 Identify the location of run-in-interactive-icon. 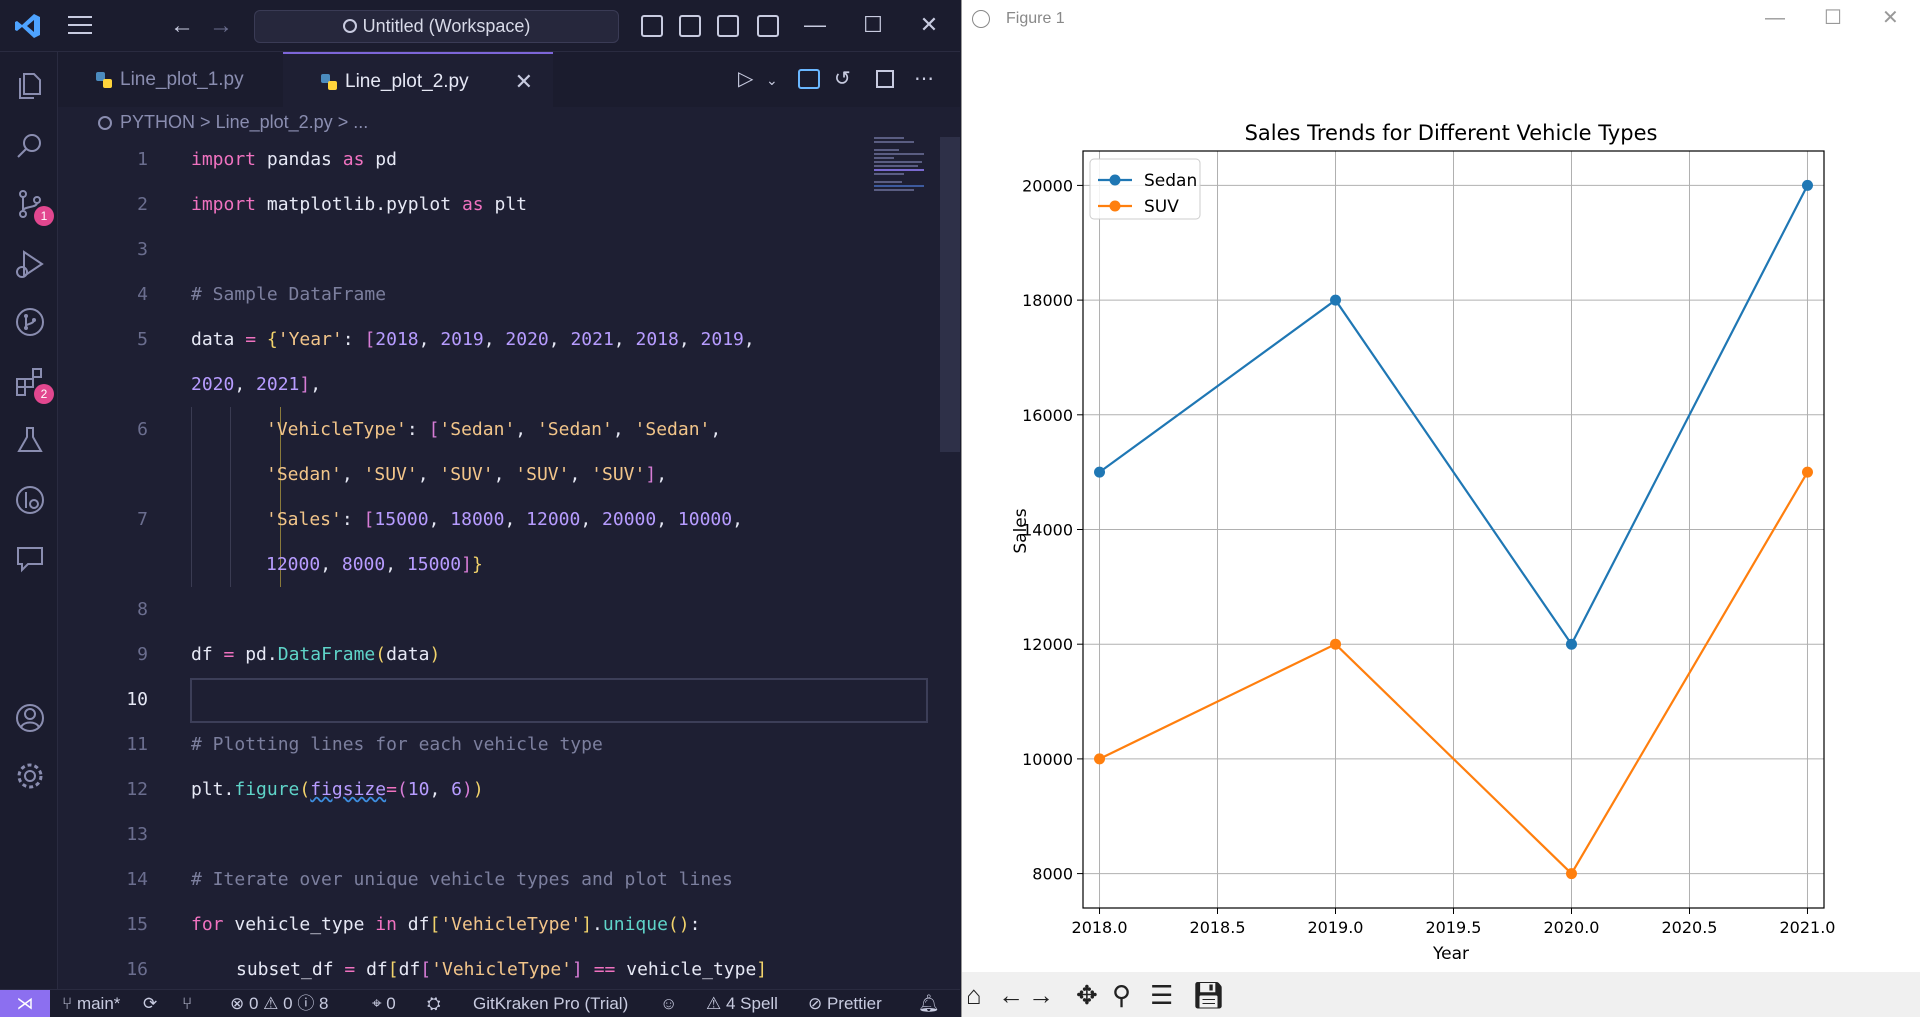
(809, 79).